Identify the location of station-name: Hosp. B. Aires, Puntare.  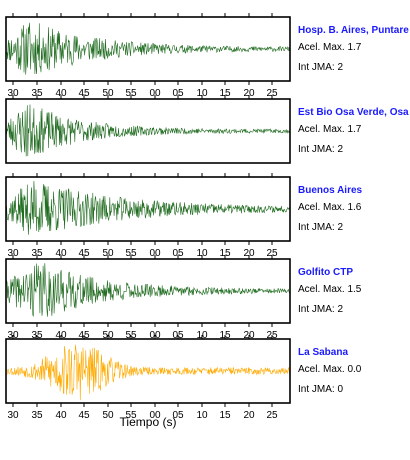
(353, 30).